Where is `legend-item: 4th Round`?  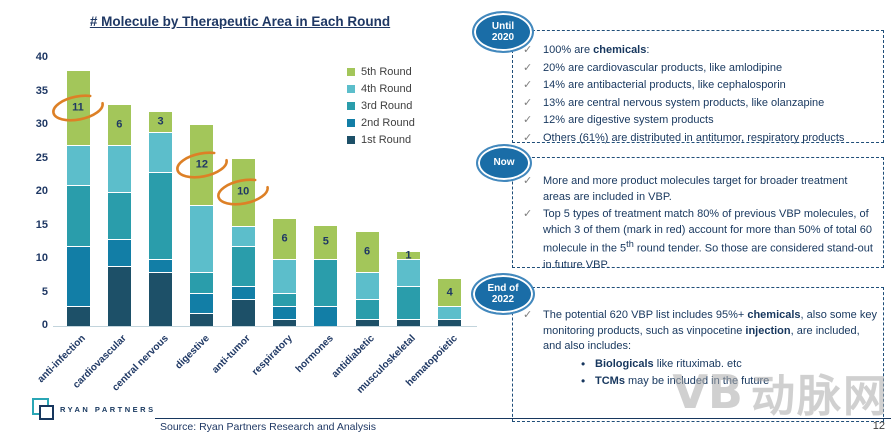
legend-item: 4th Round is located at coordinates (381, 89).